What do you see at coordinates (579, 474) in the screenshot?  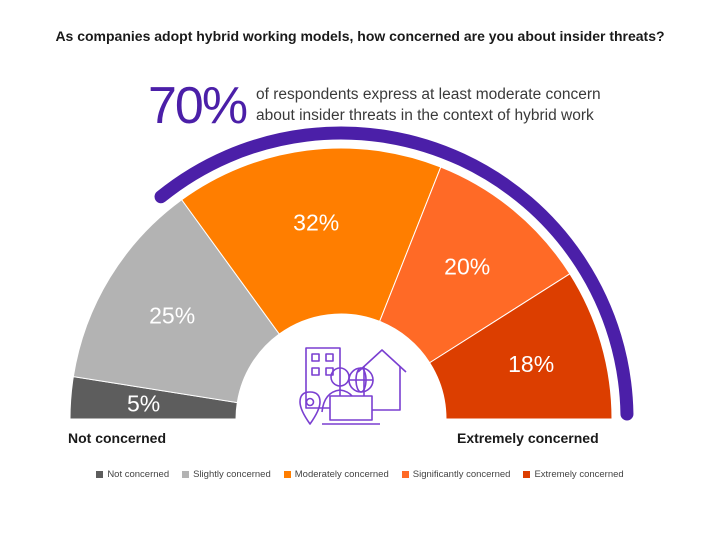 I see `legend-label: Extremely concerned` at bounding box center [579, 474].